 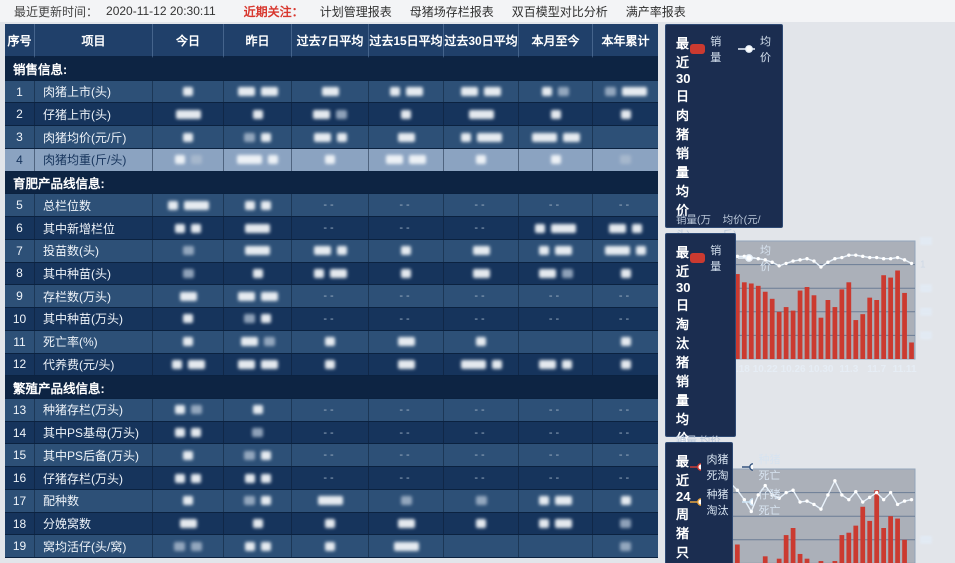 What do you see at coordinates (761, 502) in the screenshot?
I see `legend-item: 仔猪死亡` at bounding box center [761, 502].